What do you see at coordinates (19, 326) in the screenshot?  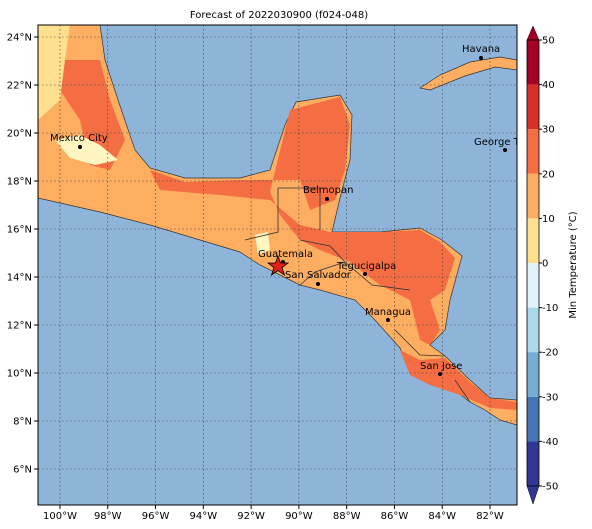 I see `y-tick-label: 12°N` at bounding box center [19, 326].